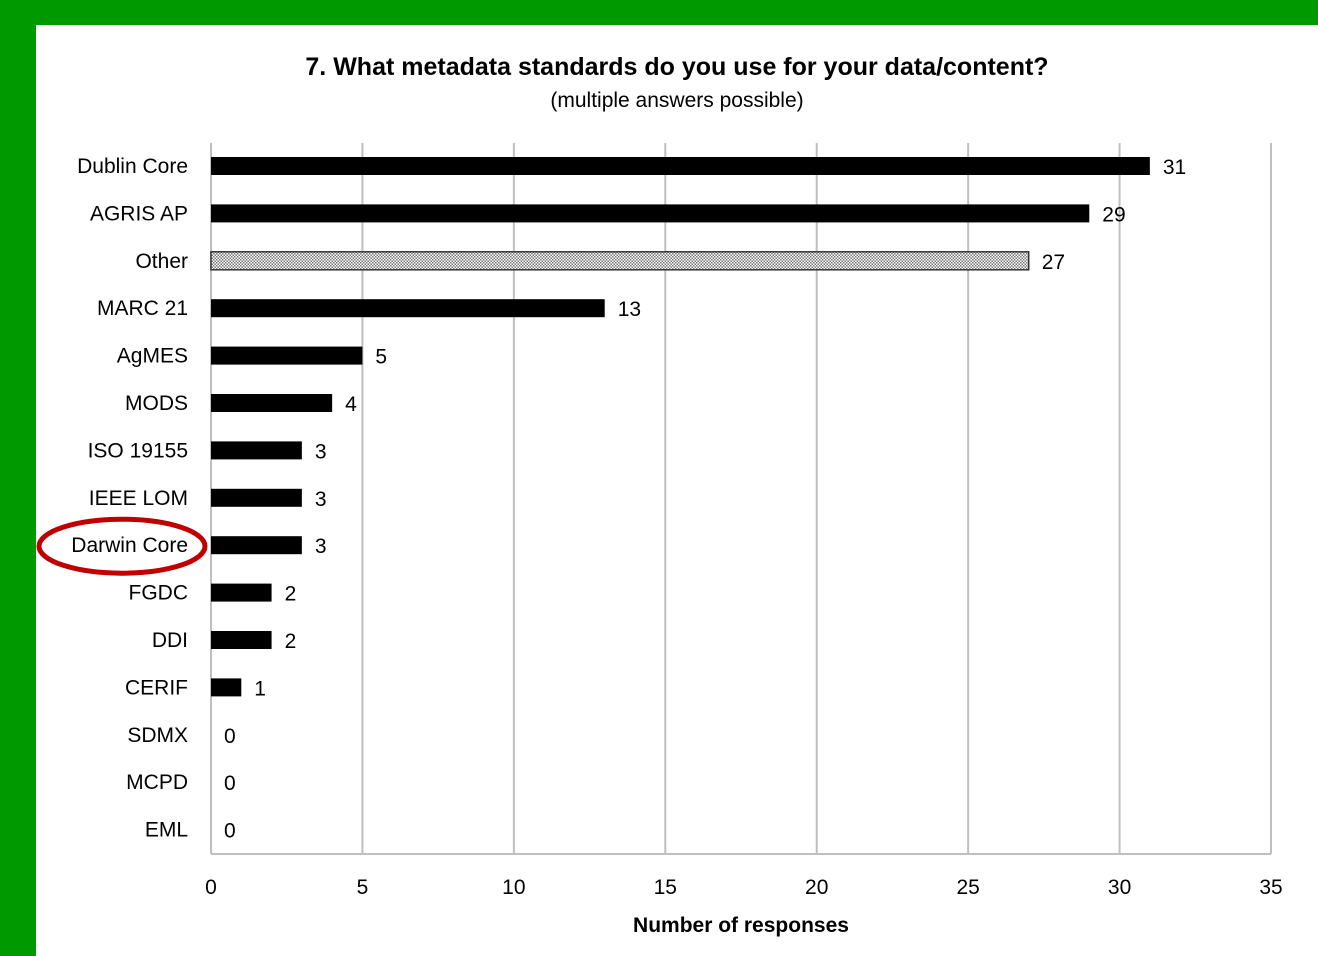 This screenshot has width=1318, height=956. I want to click on value-label-other: 27, so click(1053, 262).